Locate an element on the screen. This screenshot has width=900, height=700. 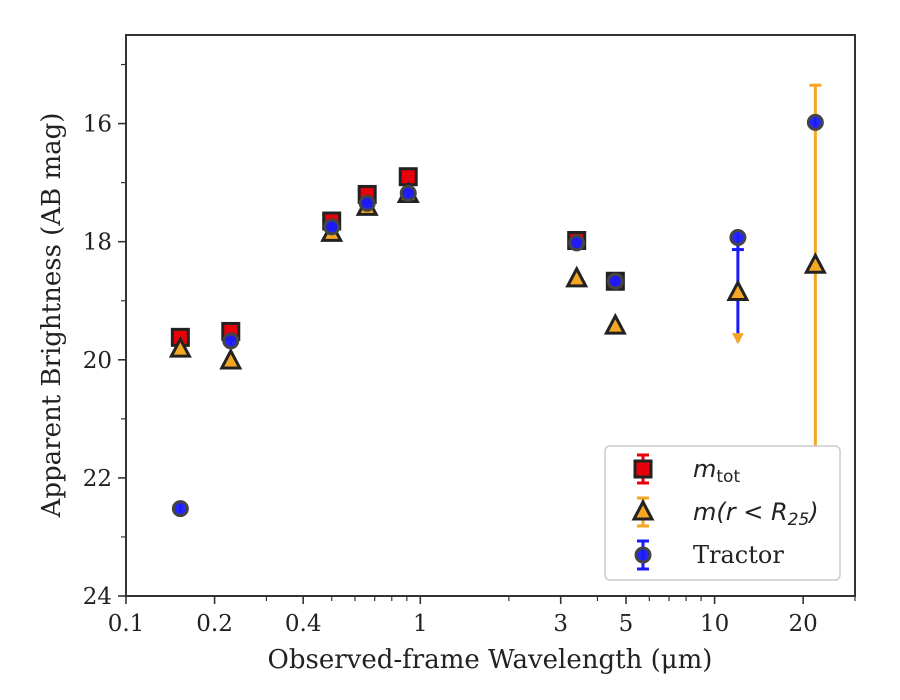
legend-marker-tractor is located at coordinates (643, 555).